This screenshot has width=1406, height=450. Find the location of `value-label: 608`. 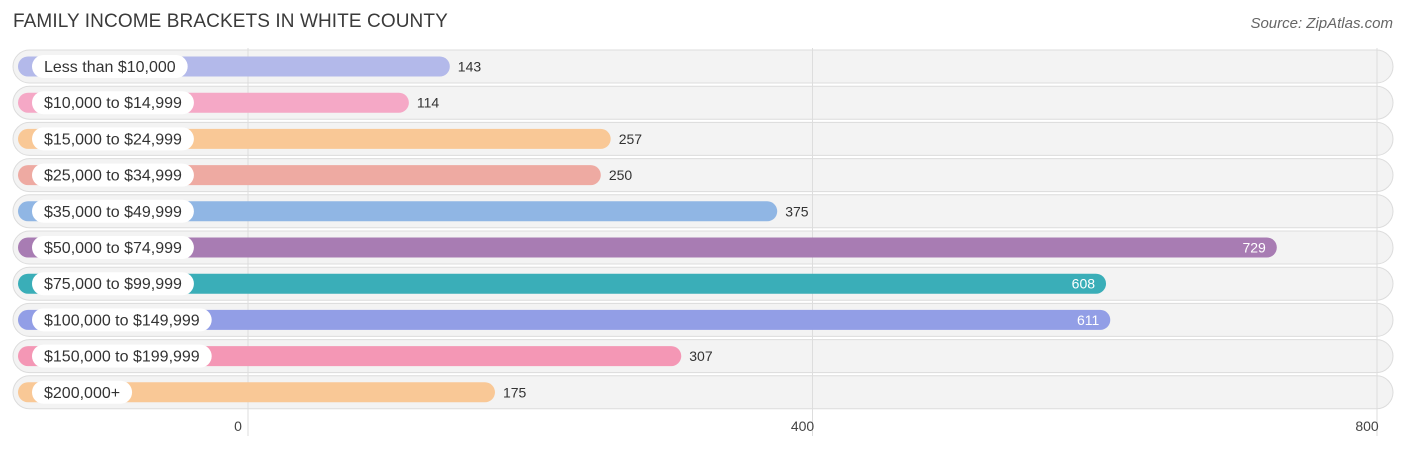

value-label: 608 is located at coordinates (1084, 284).